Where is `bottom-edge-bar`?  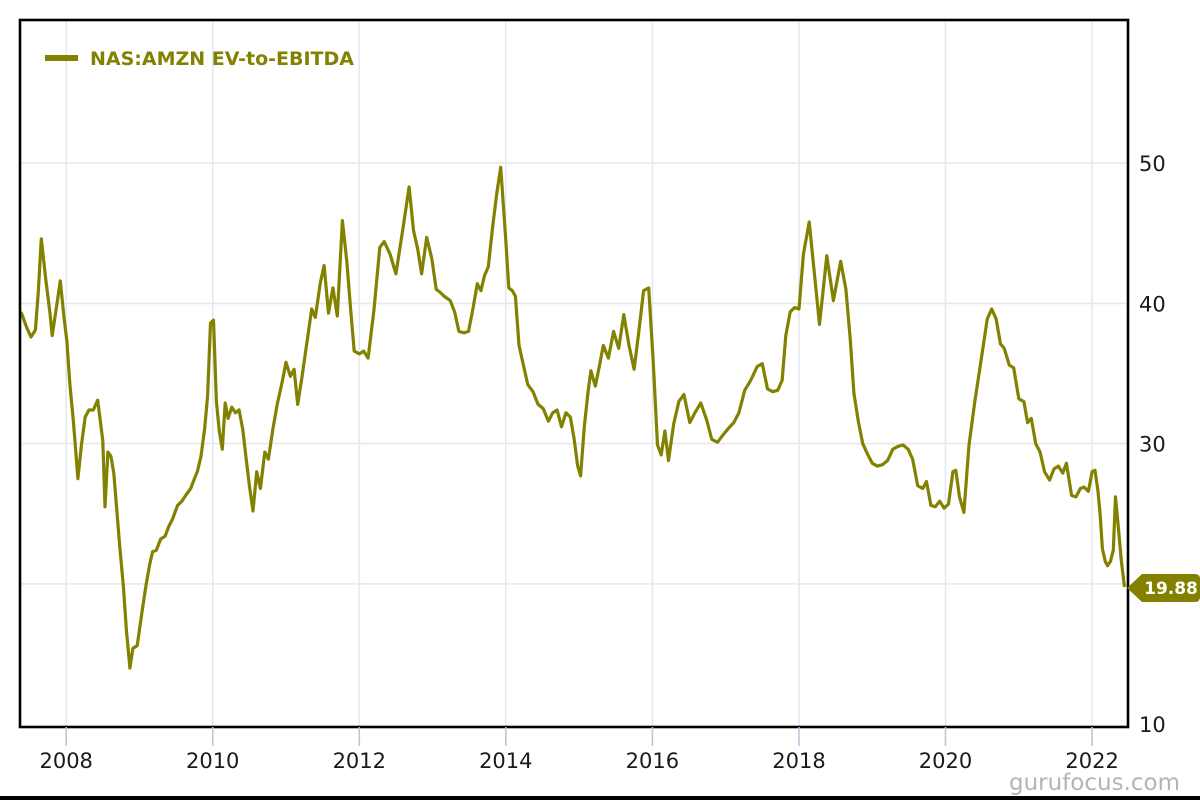 bottom-edge-bar is located at coordinates (600, 798).